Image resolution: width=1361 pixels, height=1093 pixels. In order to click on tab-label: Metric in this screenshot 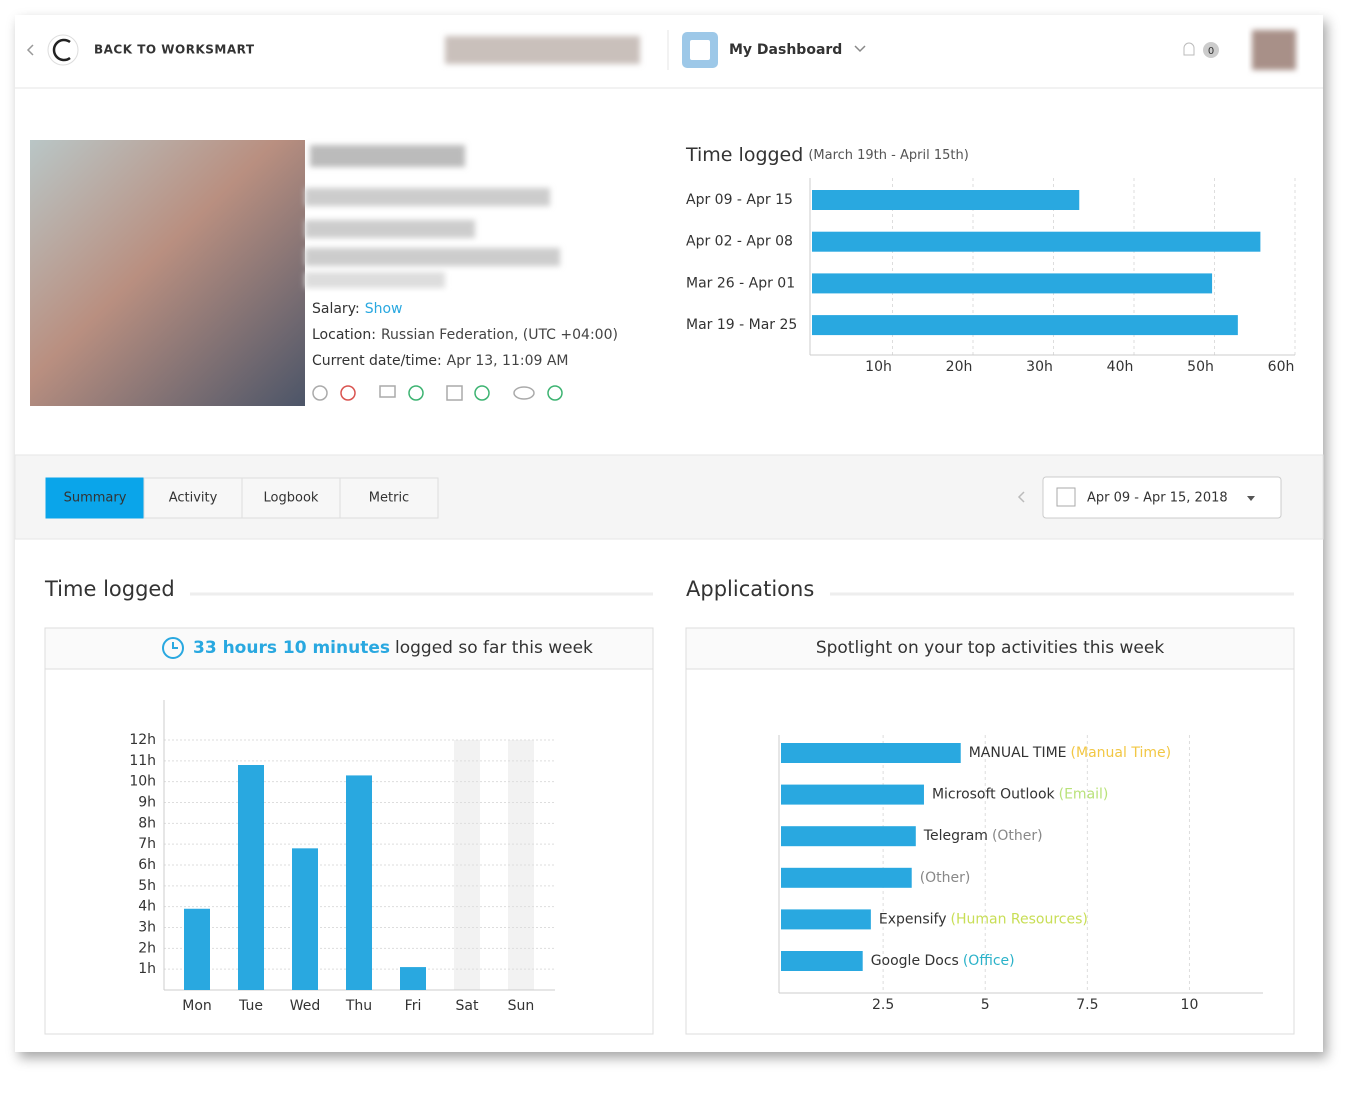, I will do `click(389, 498)`.